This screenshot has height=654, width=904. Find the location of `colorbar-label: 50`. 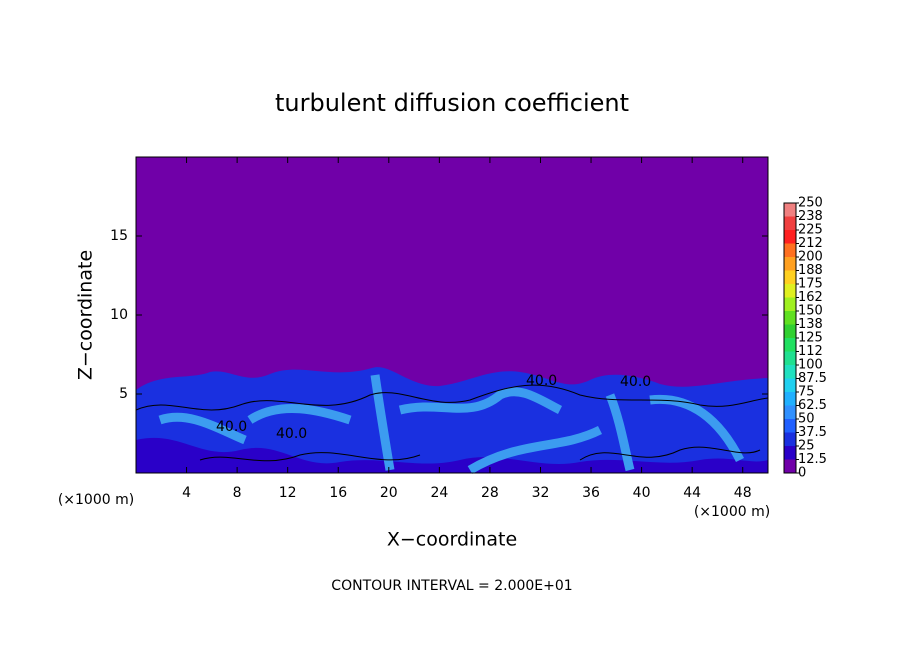

colorbar-label: 50 is located at coordinates (806, 419).